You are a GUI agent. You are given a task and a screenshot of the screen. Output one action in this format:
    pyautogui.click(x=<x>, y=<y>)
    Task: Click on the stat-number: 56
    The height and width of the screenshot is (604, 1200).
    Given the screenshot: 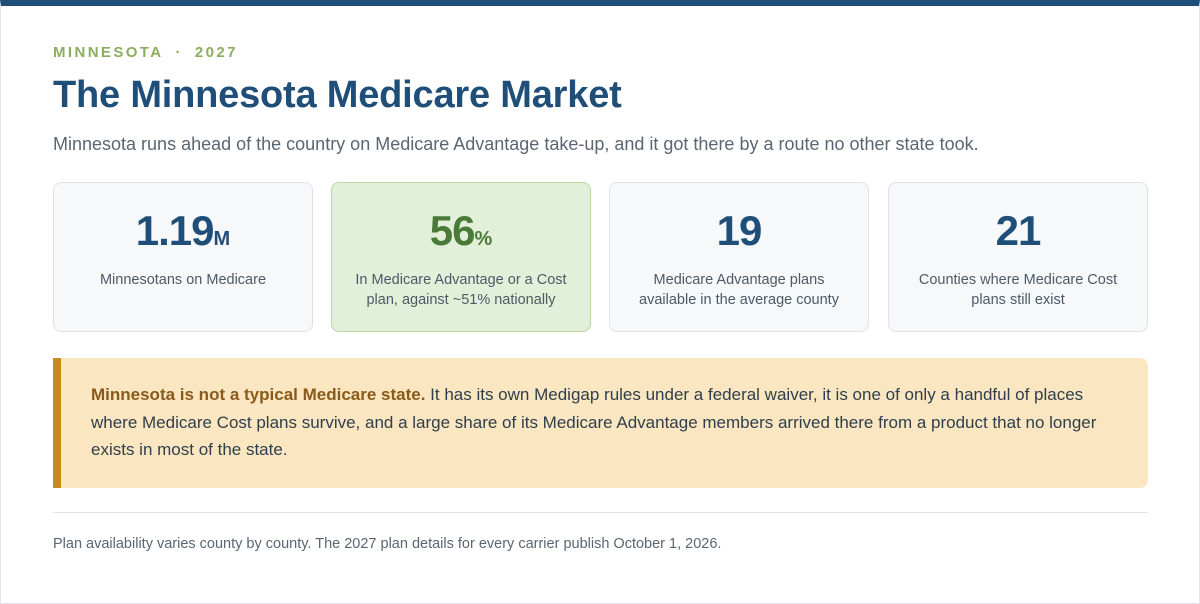 What is the action you would take?
    pyautogui.click(x=452, y=230)
    